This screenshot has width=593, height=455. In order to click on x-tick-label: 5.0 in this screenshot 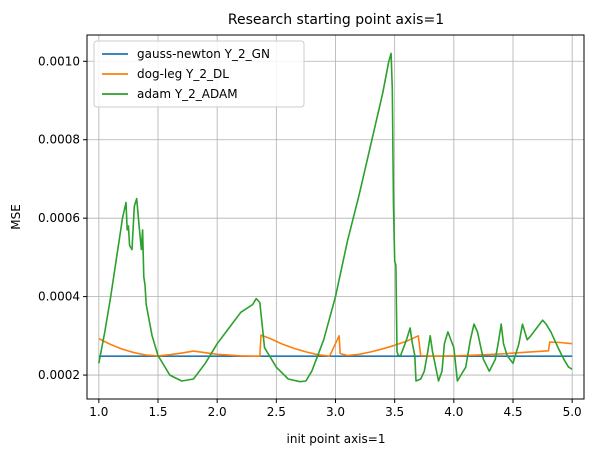, I will do `click(572, 412)`.